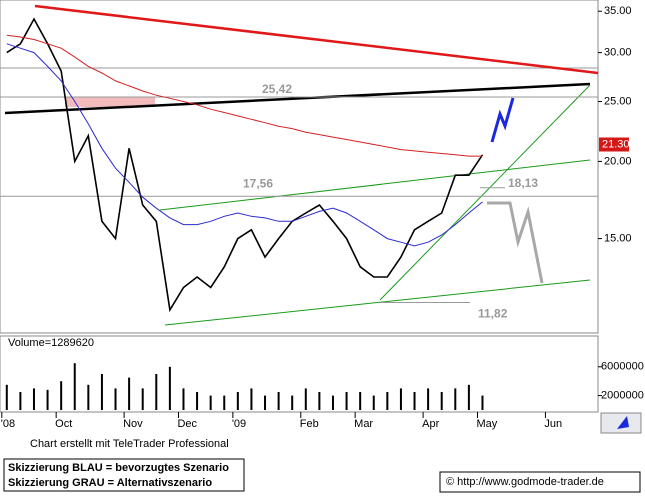  Describe the element at coordinates (622, 367) in the screenshot. I see `volume-tick-label: 6000000` at that location.